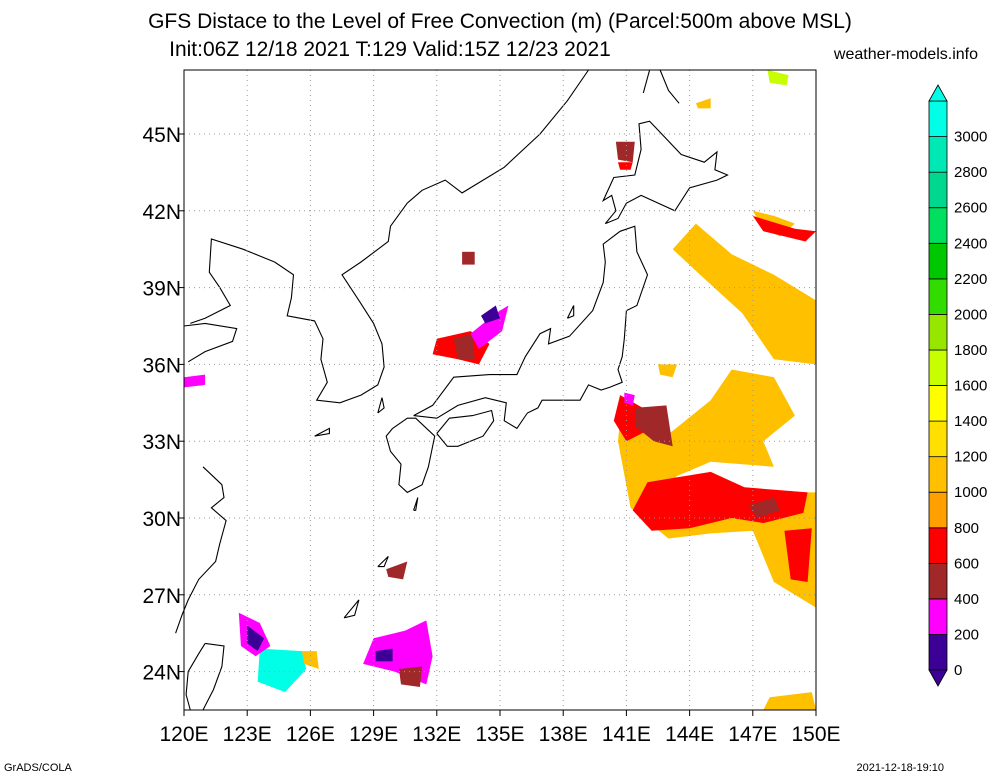 The width and height of the screenshot is (1000, 779). What do you see at coordinates (381, 405) in the screenshot?
I see `coastline-tsushima` at bounding box center [381, 405].